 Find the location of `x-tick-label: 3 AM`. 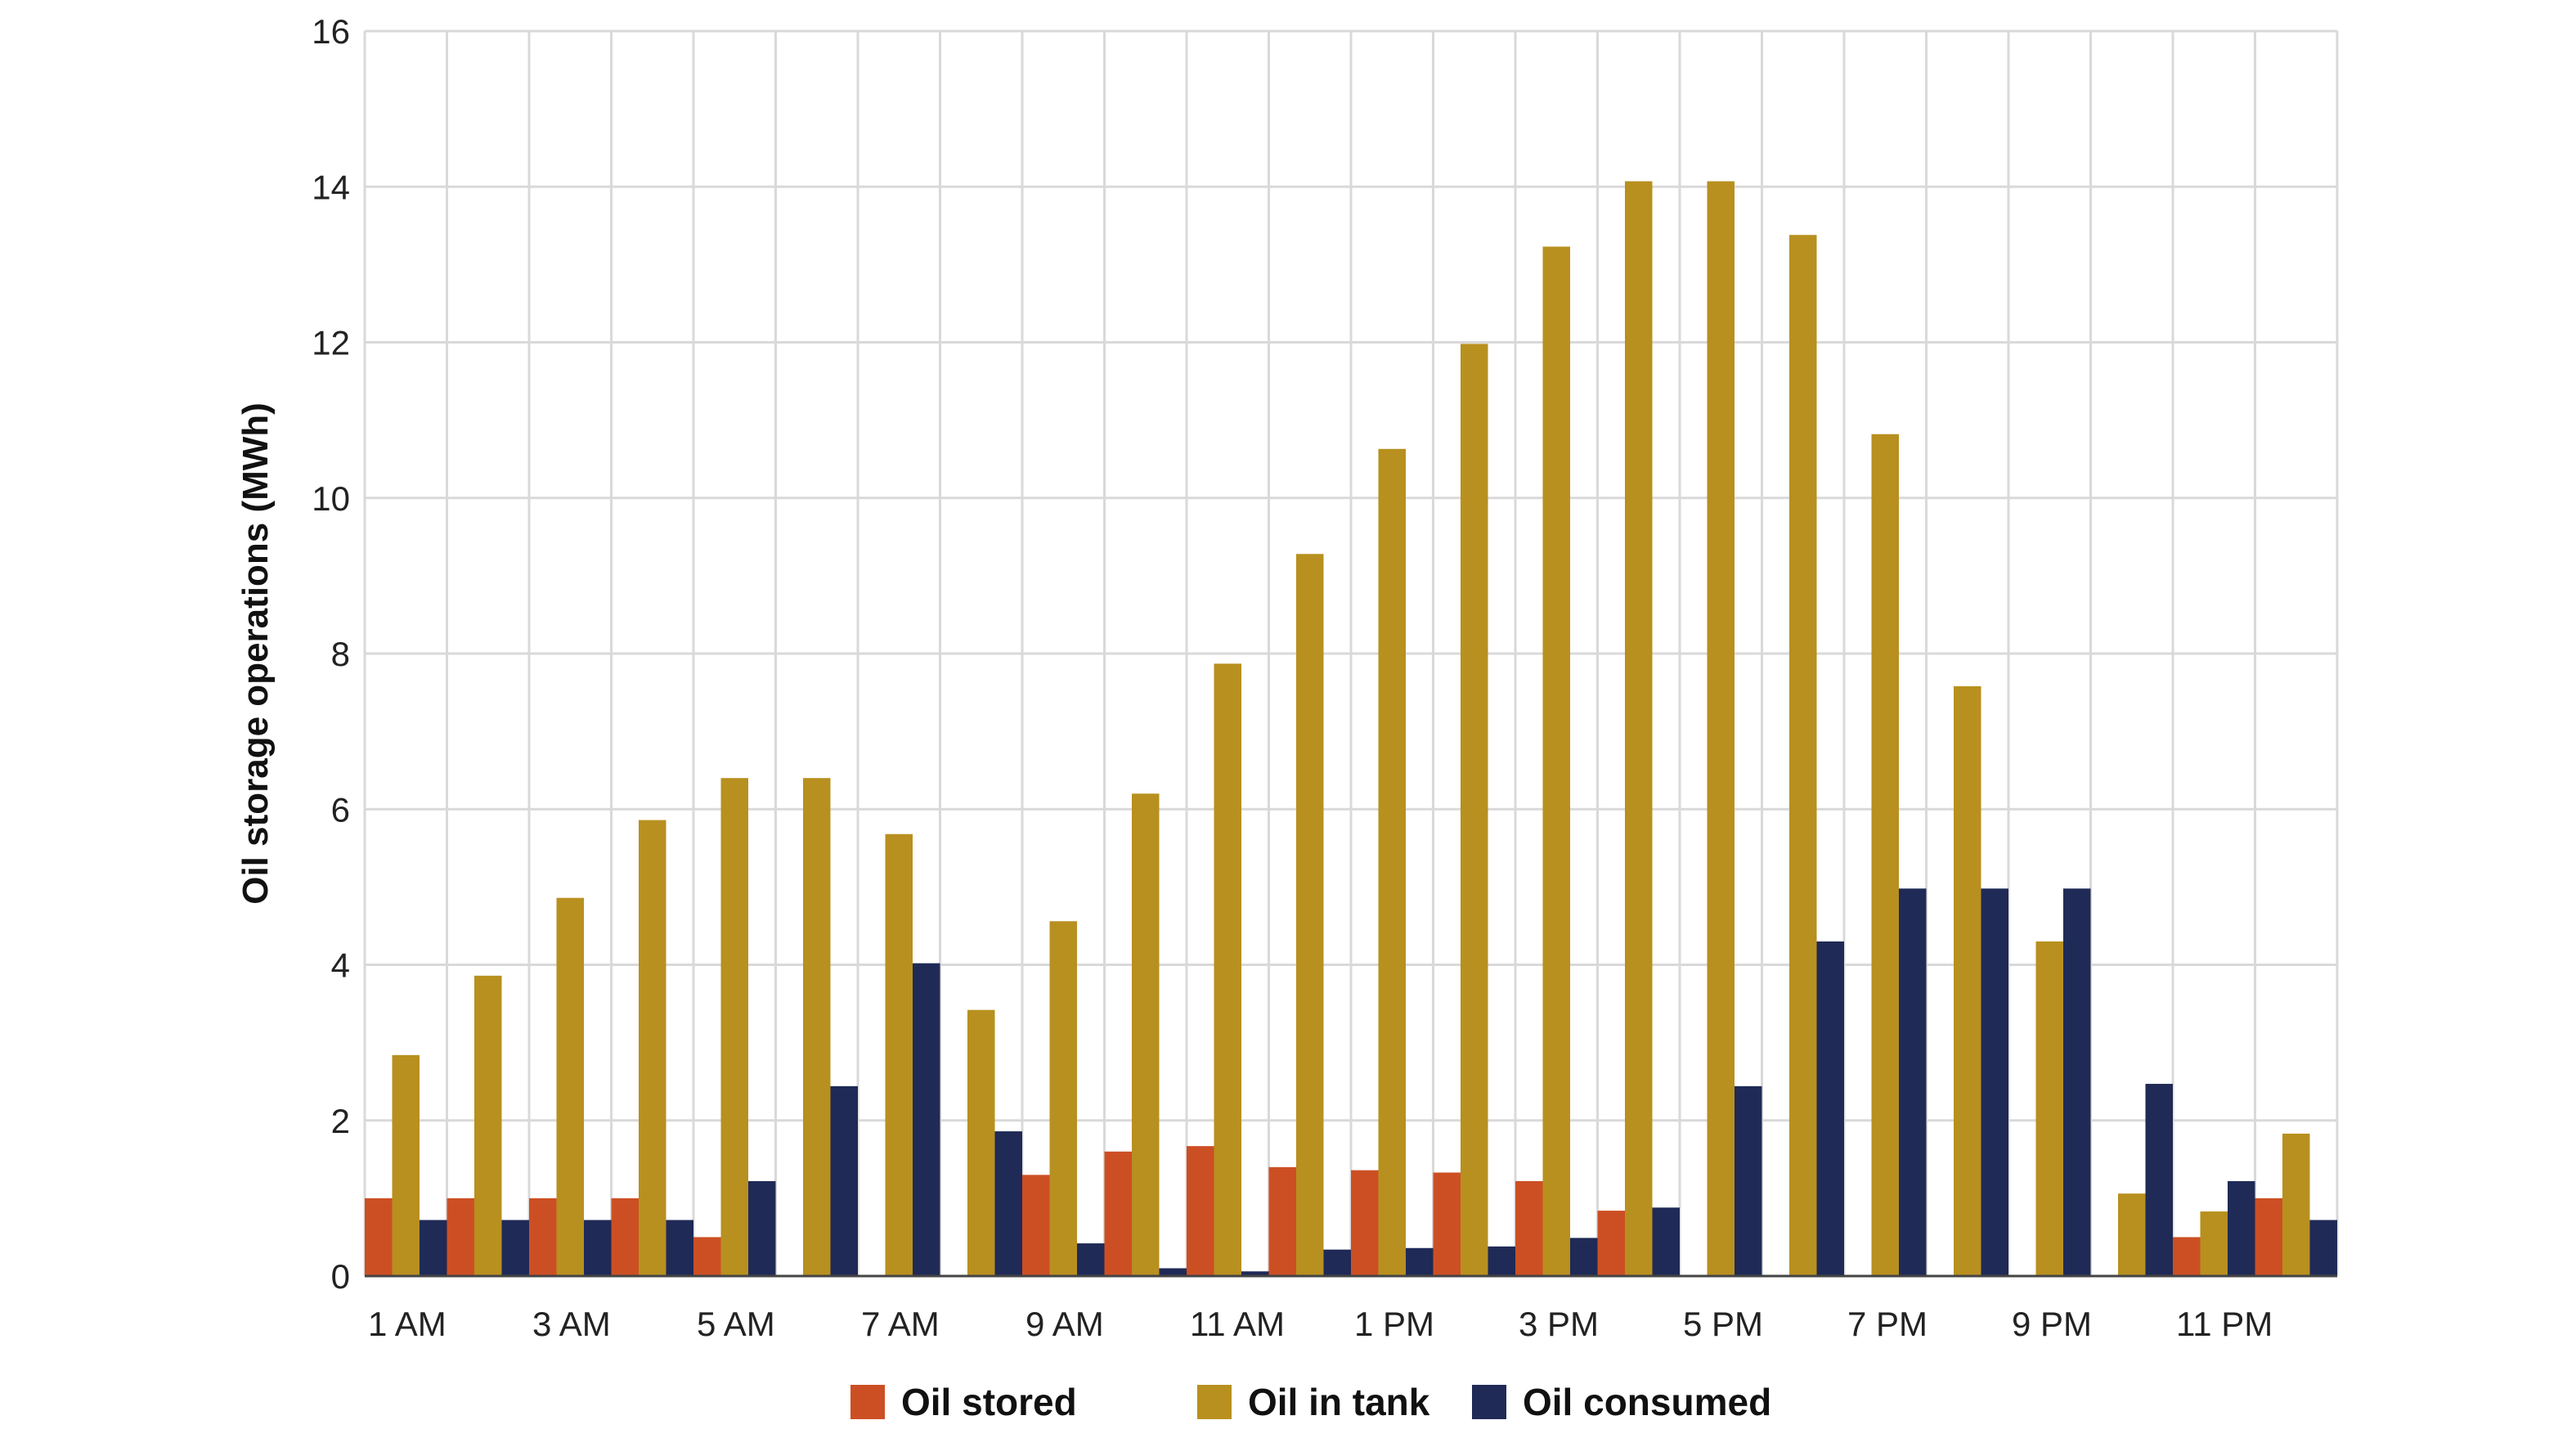

x-tick-label: 3 AM is located at coordinates (571, 1324).